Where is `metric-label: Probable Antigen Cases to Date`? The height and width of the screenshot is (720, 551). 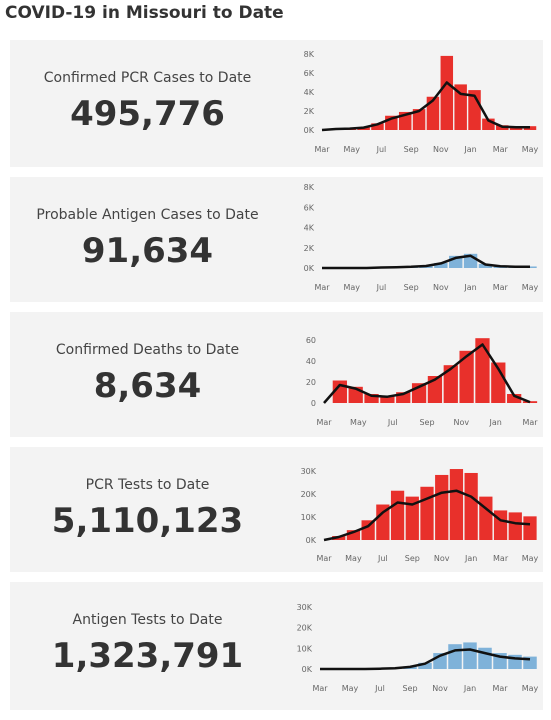
metric-label: Probable Antigen Cases to Date is located at coordinates (147, 215).